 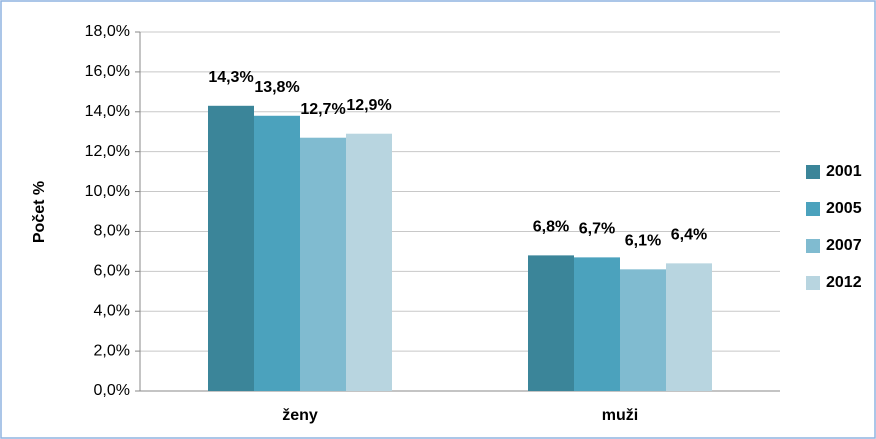 I want to click on y-tick-label: 10,0%, so click(x=107, y=191).